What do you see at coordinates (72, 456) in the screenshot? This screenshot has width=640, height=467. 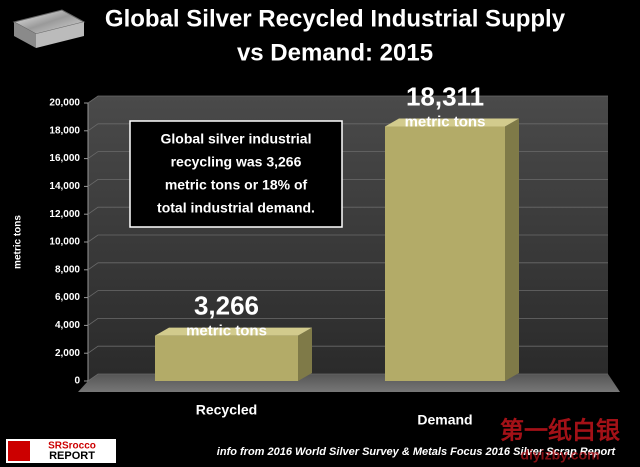 I see `logo-text: REPORT` at bounding box center [72, 456].